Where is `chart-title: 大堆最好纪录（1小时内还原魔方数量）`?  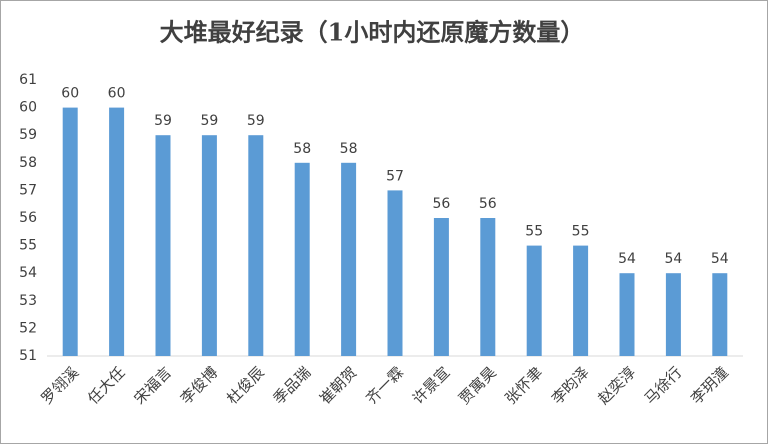 chart-title: 大堆最好纪录（1小时内还原魔方数量） is located at coordinates (372, 32).